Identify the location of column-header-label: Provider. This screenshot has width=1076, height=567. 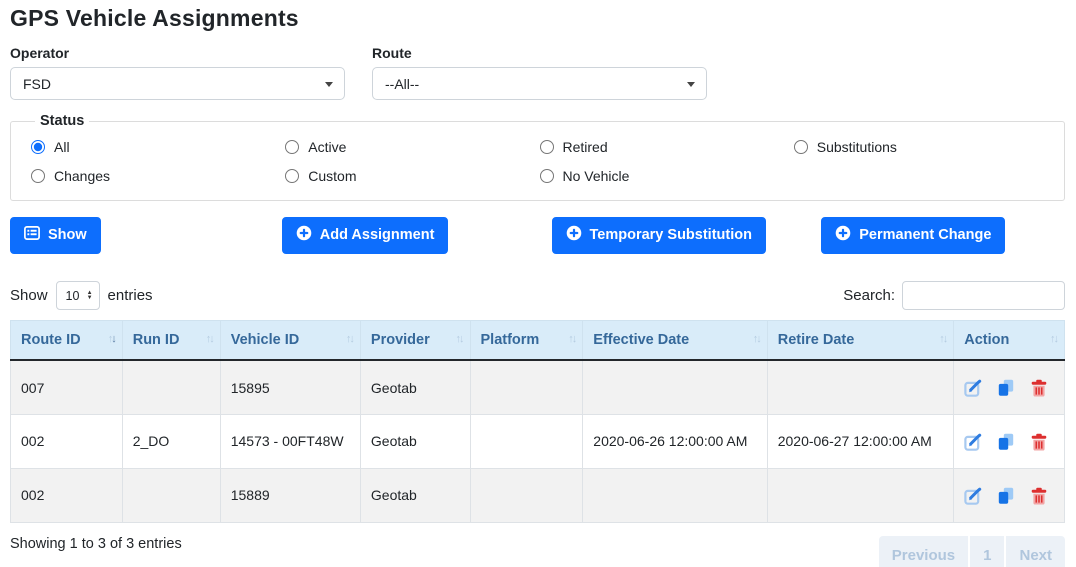
(400, 340).